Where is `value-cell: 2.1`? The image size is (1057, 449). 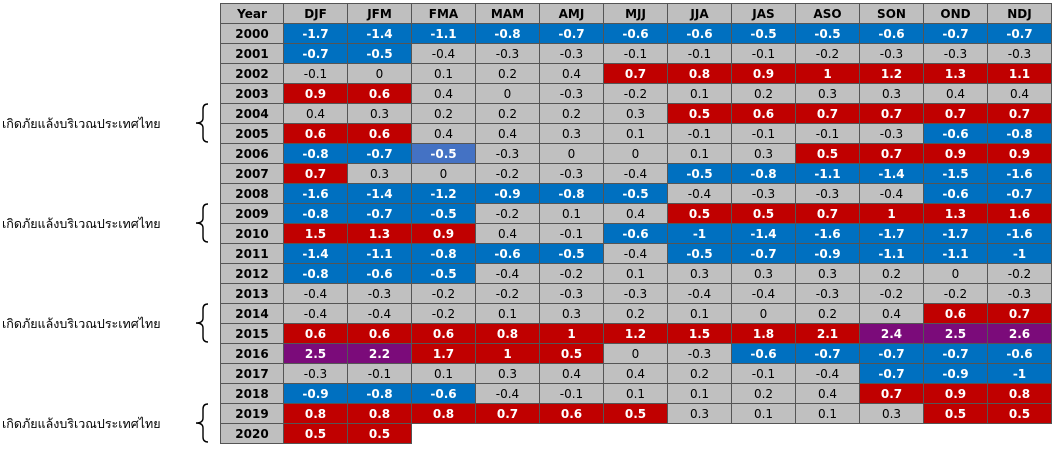 value-cell: 2.1 is located at coordinates (827, 333).